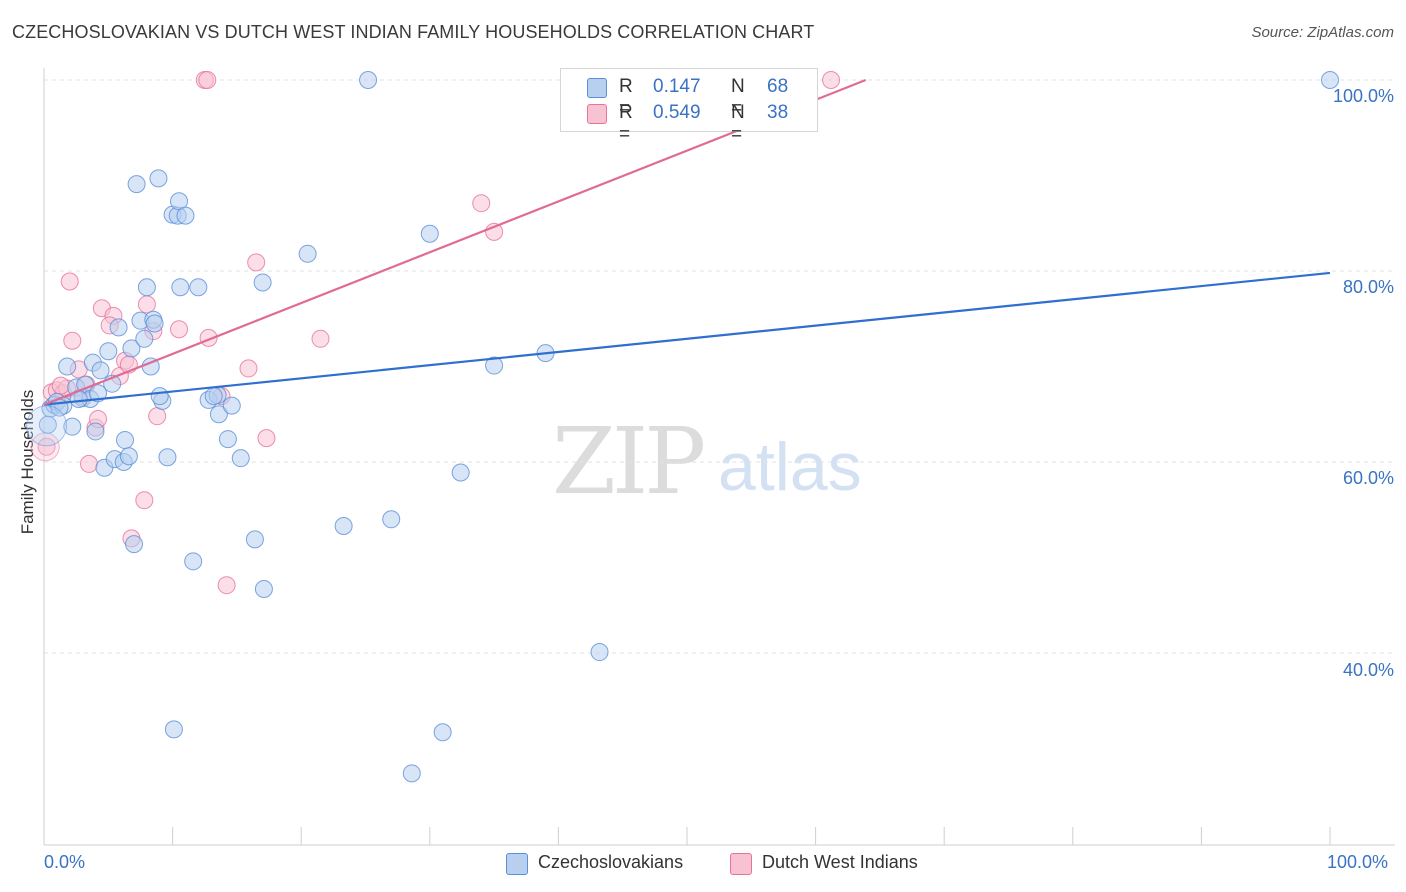  Describe the element at coordinates (1358, 862) in the screenshot. I see `x-tick-label: 100.0%` at that location.